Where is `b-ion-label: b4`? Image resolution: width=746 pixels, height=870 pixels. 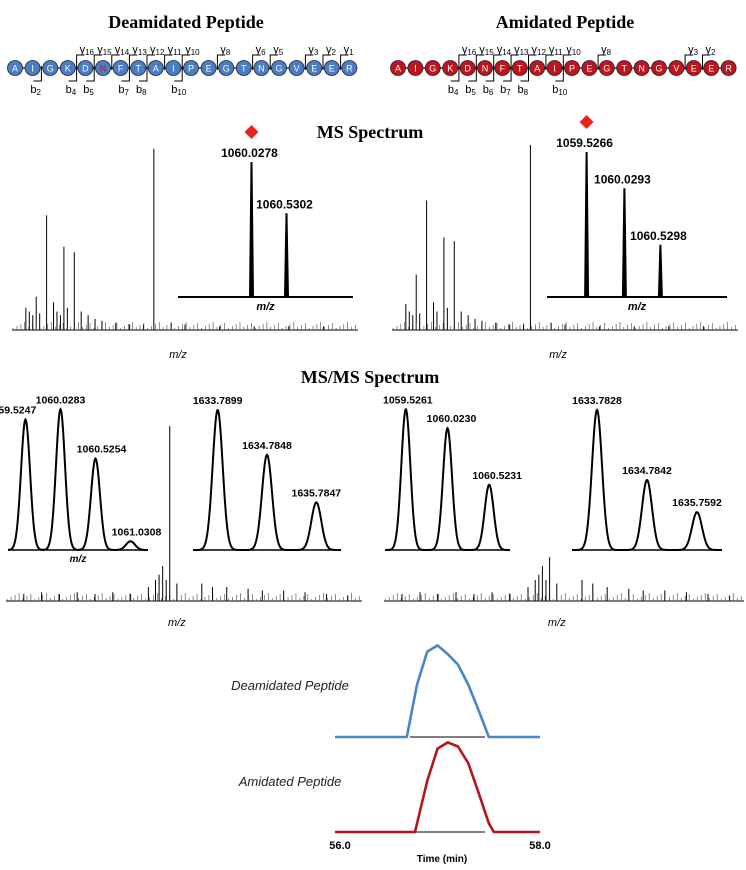 b-ion-label: b4 is located at coordinates (71, 90).